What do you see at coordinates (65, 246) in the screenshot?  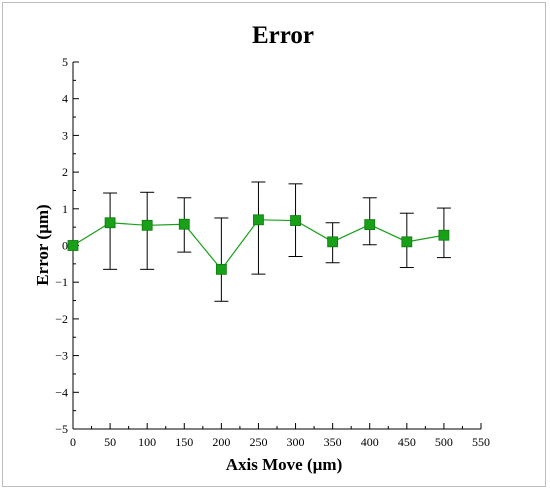 I see `y-tick-label: 0` at bounding box center [65, 246].